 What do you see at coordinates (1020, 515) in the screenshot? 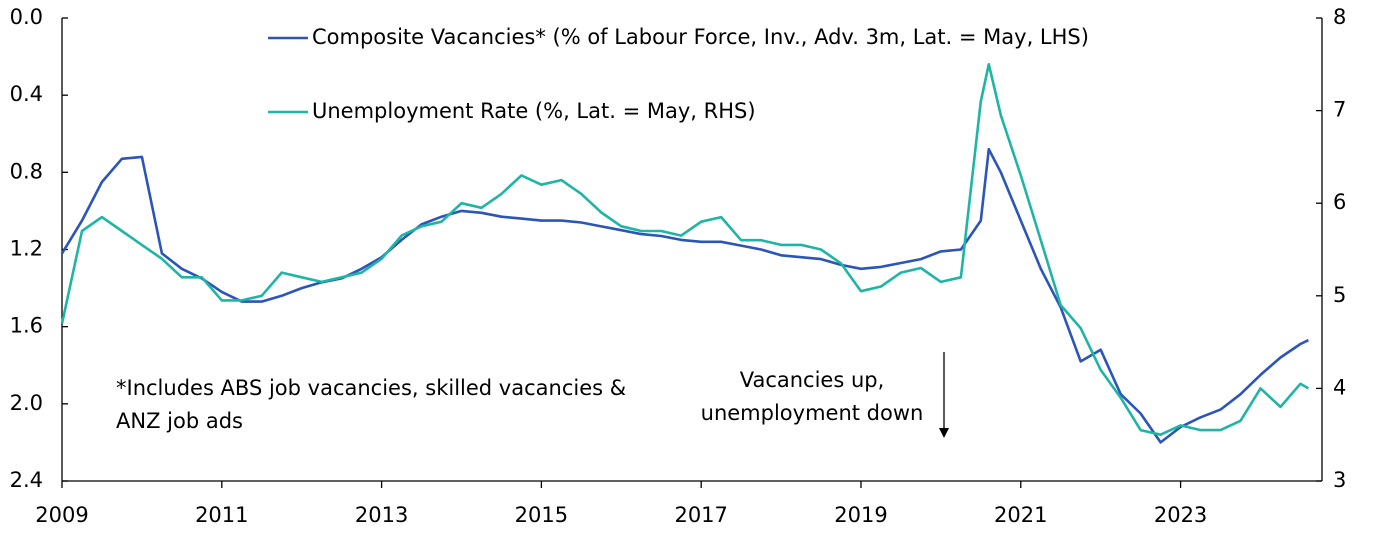
I see `x-tick-label: 2021` at bounding box center [1020, 515].